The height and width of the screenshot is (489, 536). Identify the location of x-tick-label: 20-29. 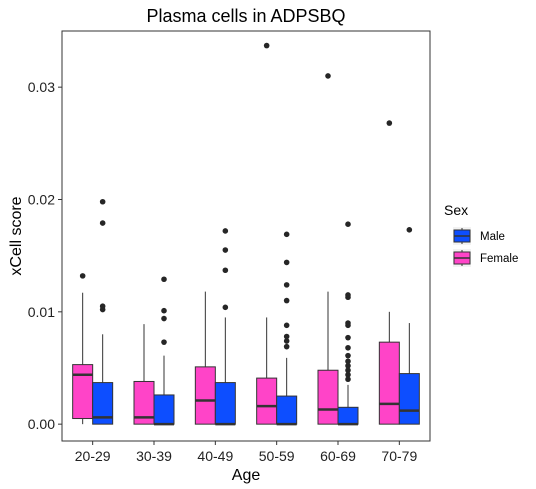
(93, 456).